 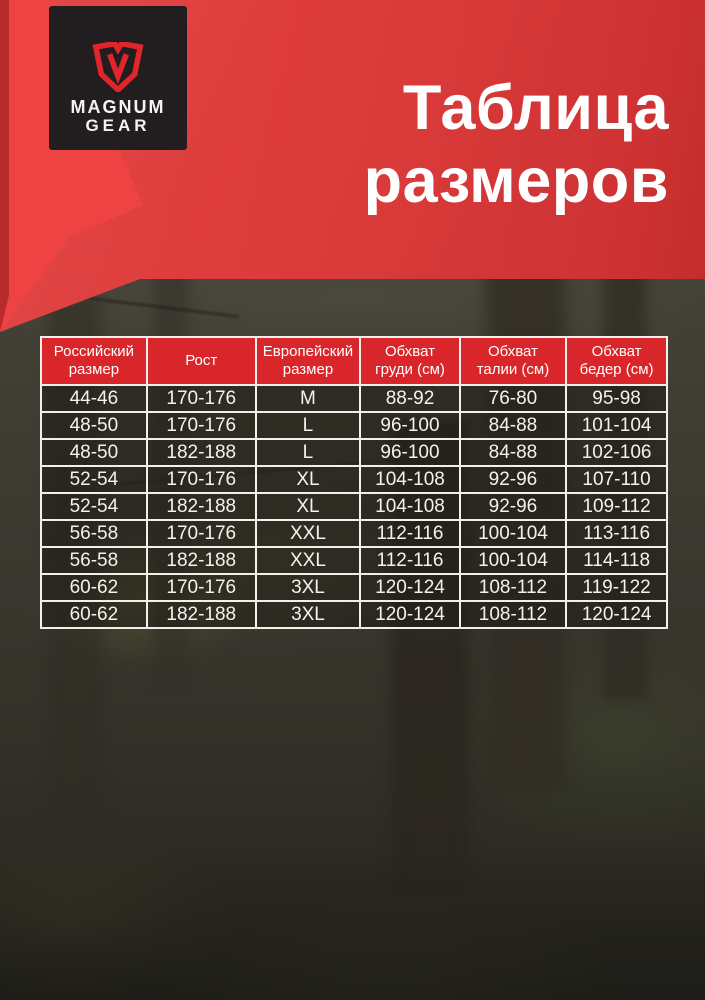 I want to click on brand-logo: MAGNUM GEAR, so click(x=118, y=78).